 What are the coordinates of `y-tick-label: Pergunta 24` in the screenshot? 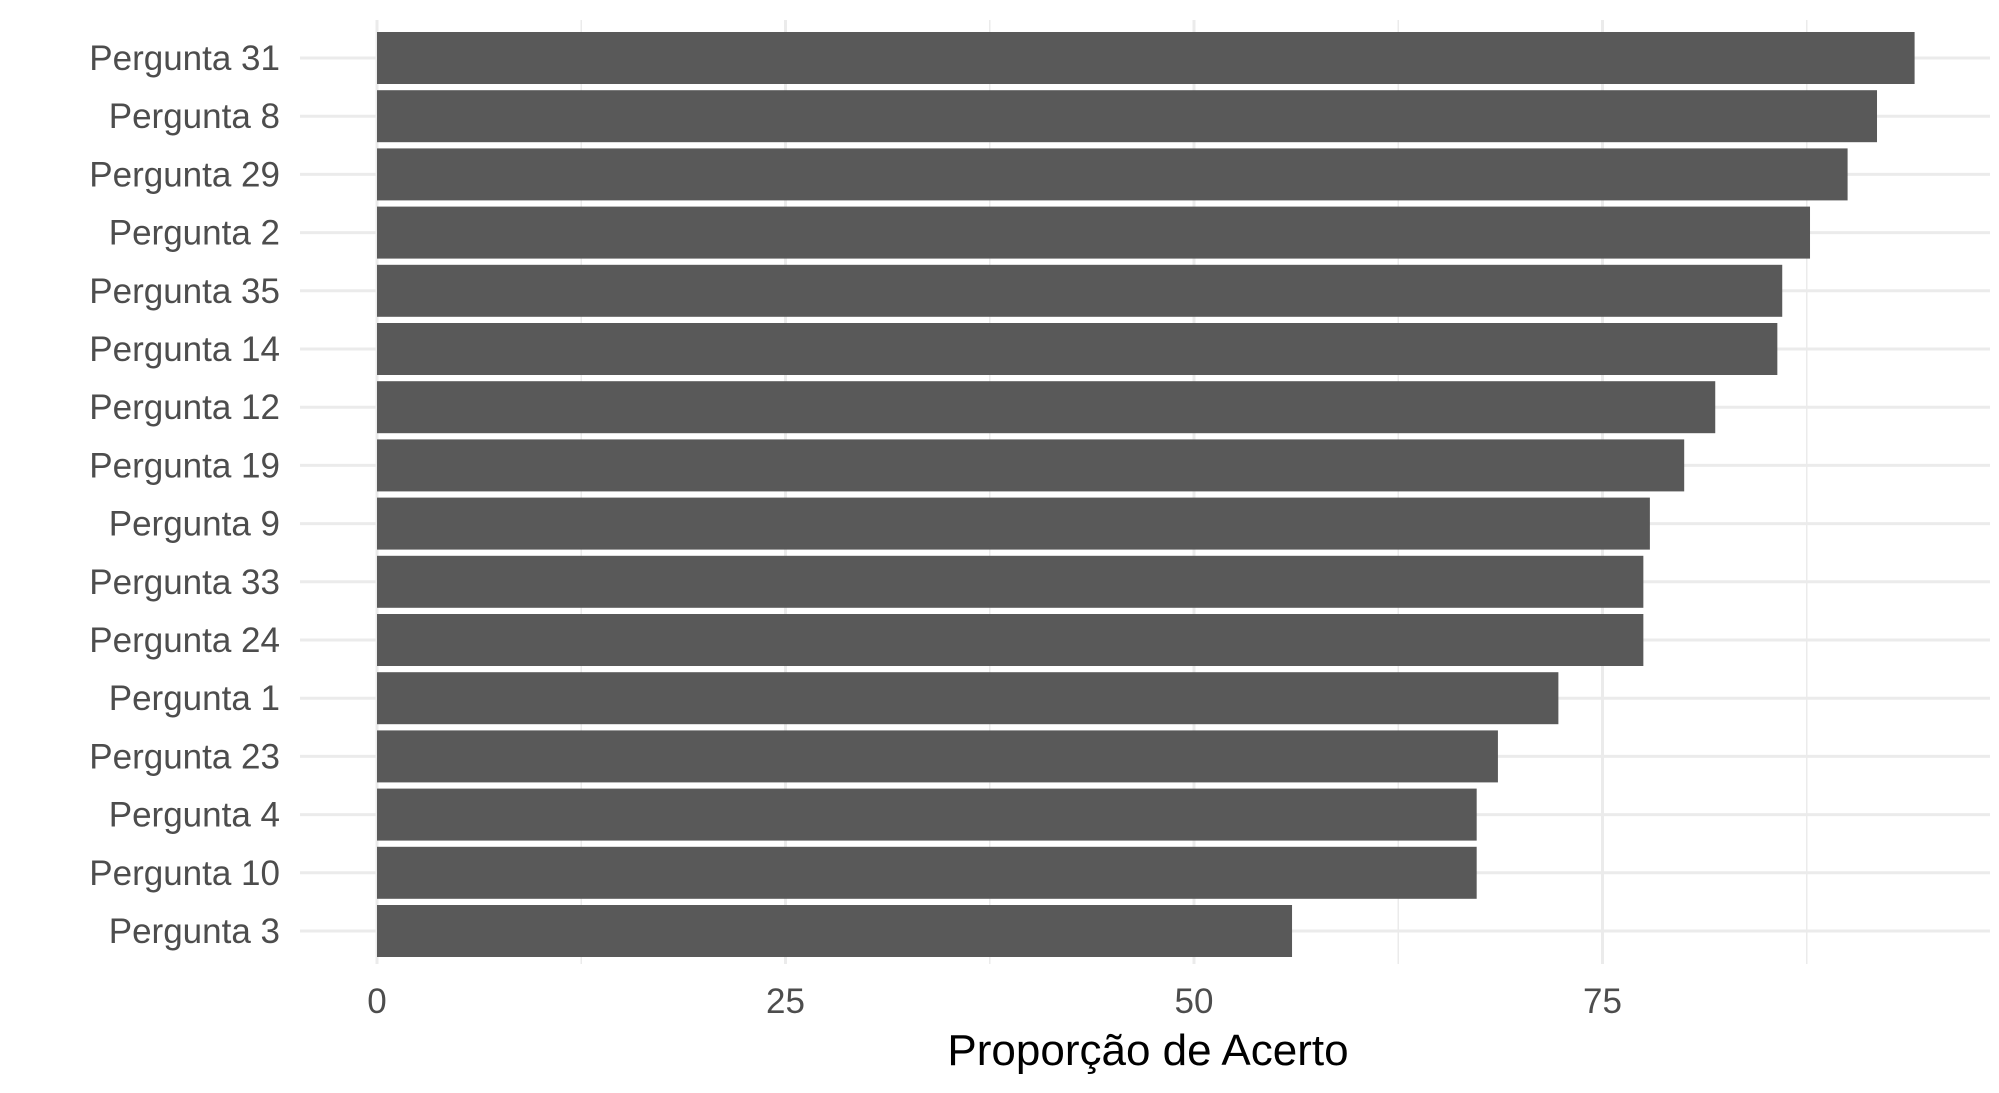 It's located at (184, 640).